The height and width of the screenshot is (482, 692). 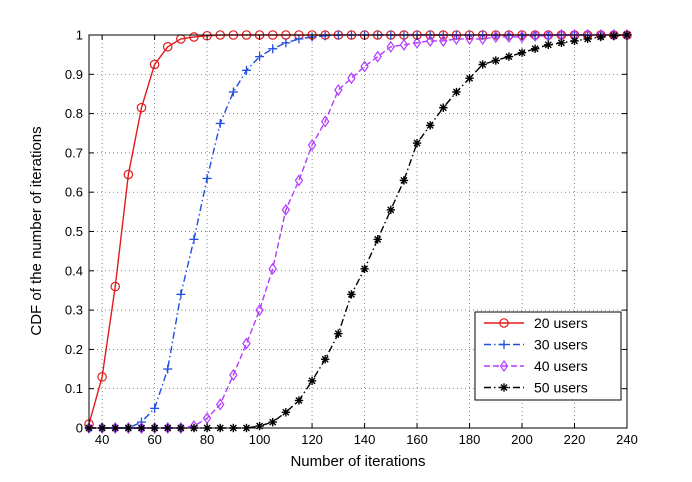 I want to click on legend-box, so click(x=548, y=356).